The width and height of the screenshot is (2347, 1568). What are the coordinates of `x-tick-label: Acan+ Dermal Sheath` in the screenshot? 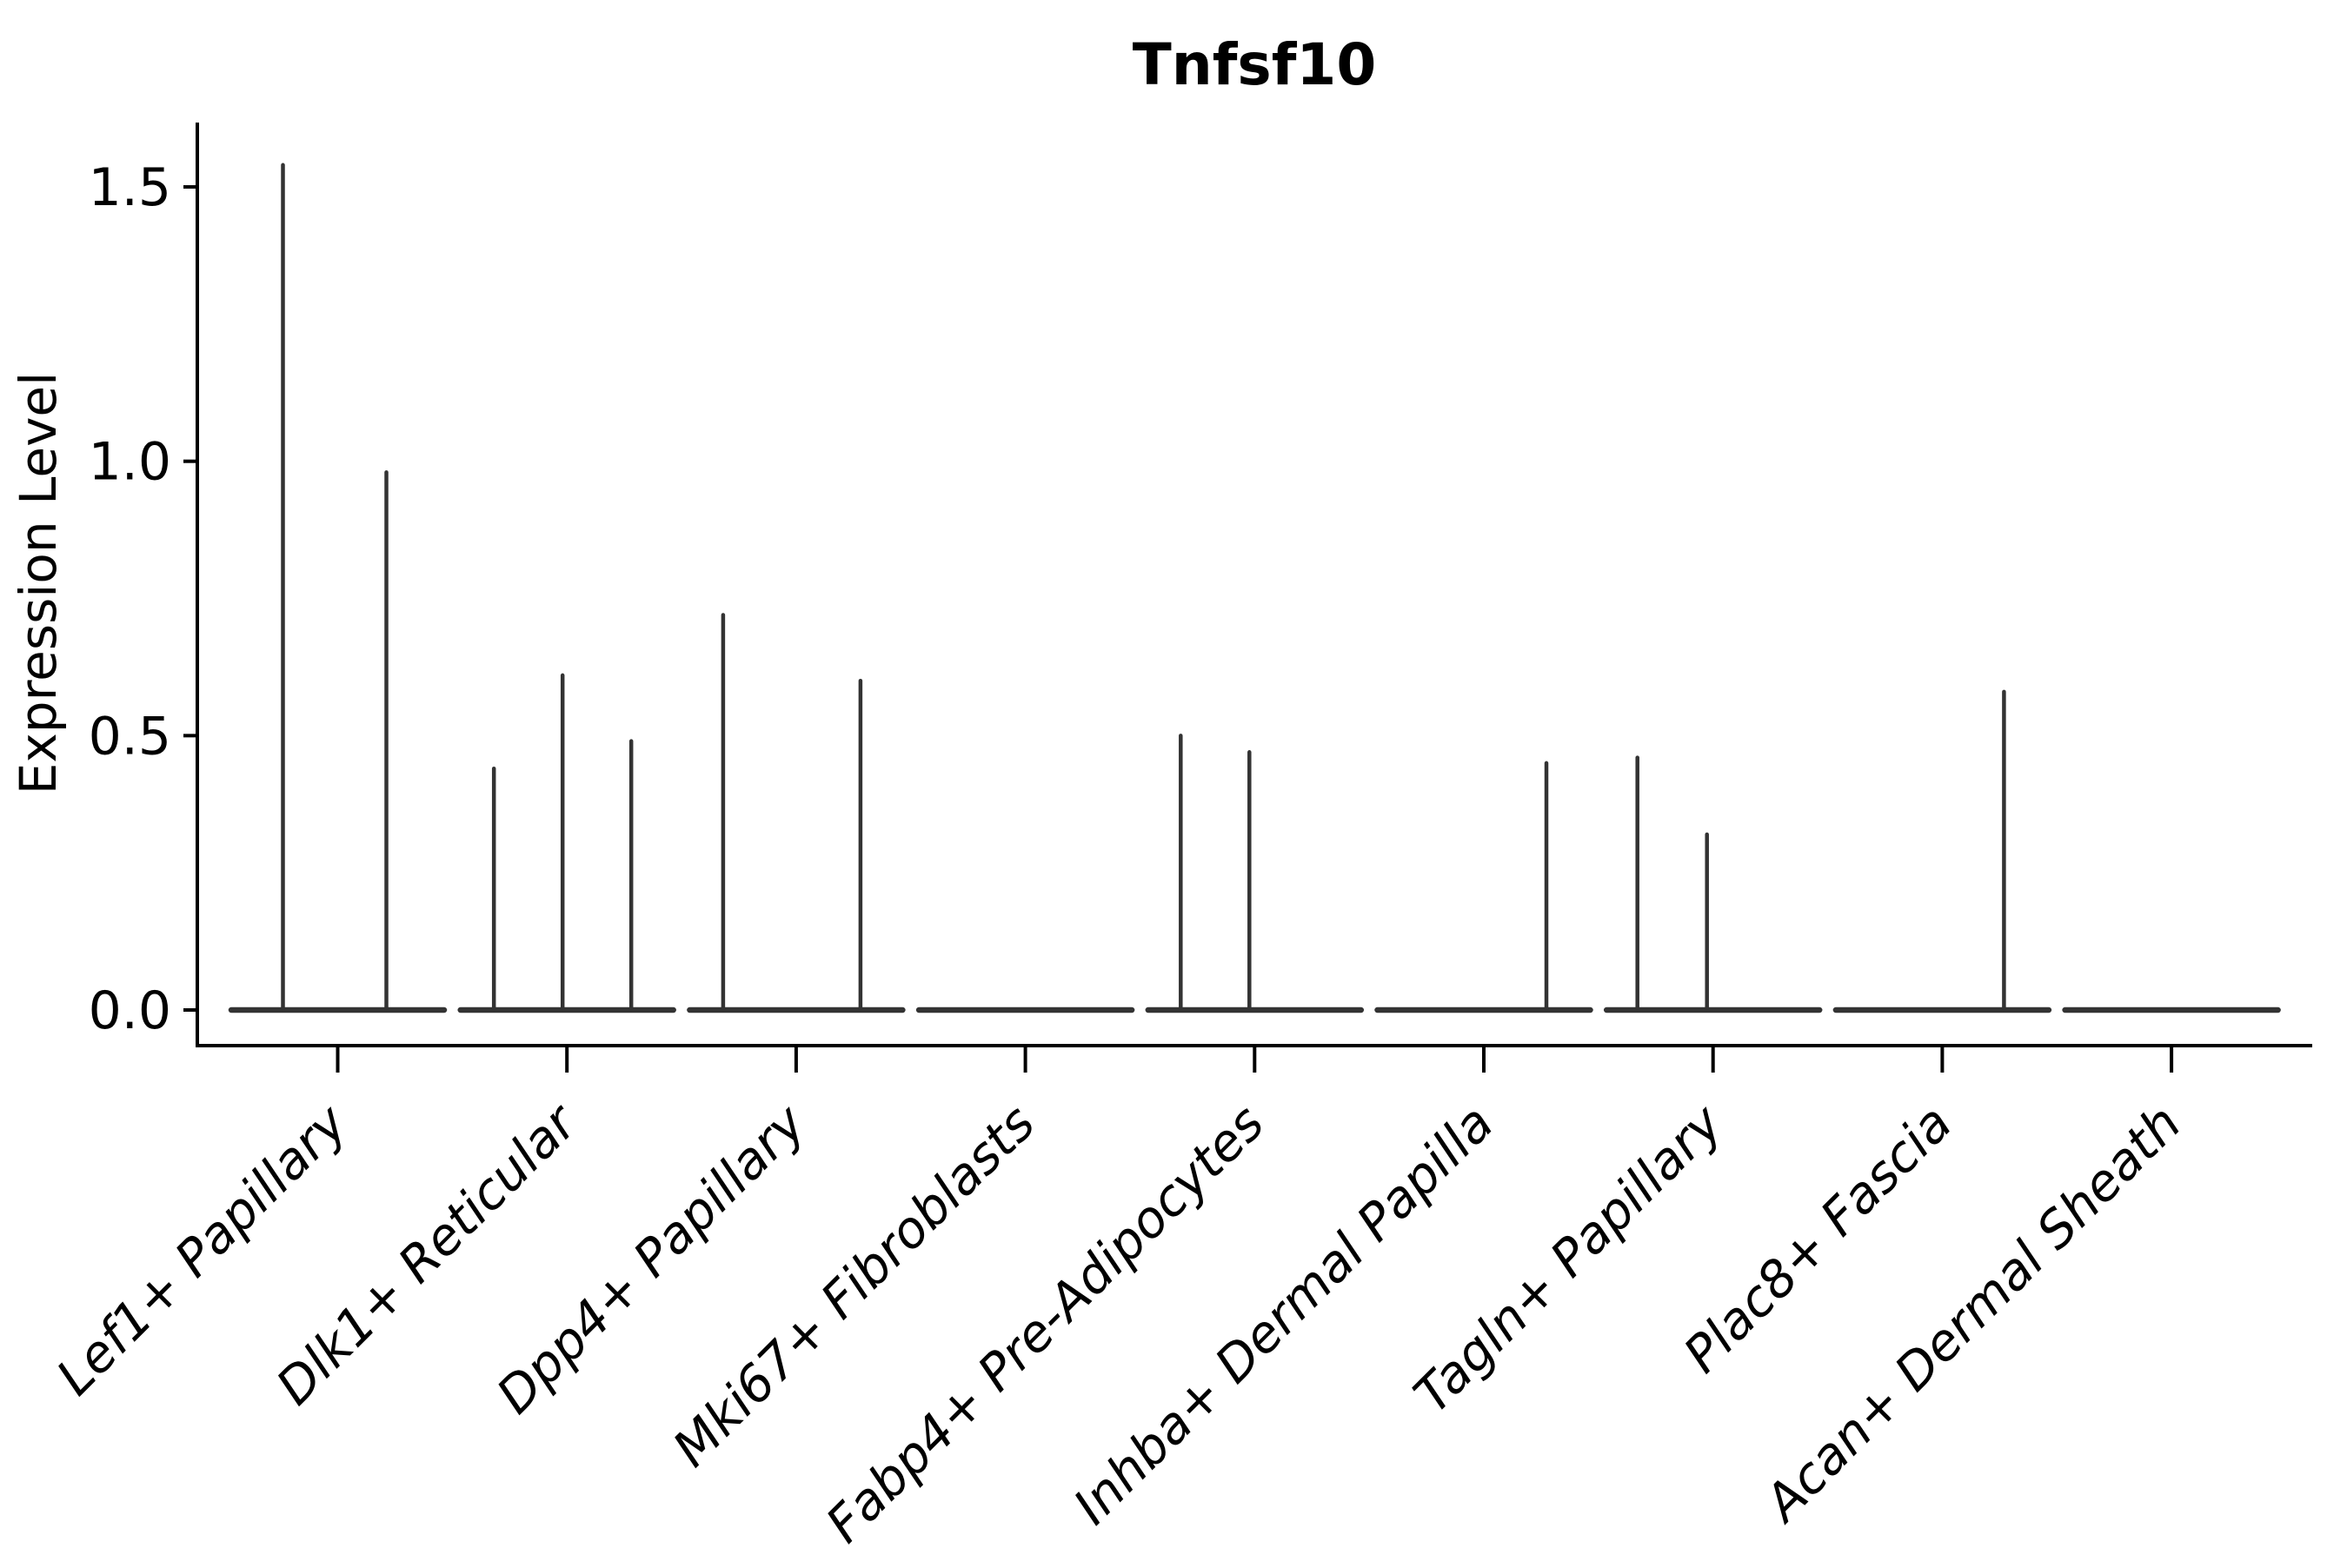 It's located at (1972, 1314).